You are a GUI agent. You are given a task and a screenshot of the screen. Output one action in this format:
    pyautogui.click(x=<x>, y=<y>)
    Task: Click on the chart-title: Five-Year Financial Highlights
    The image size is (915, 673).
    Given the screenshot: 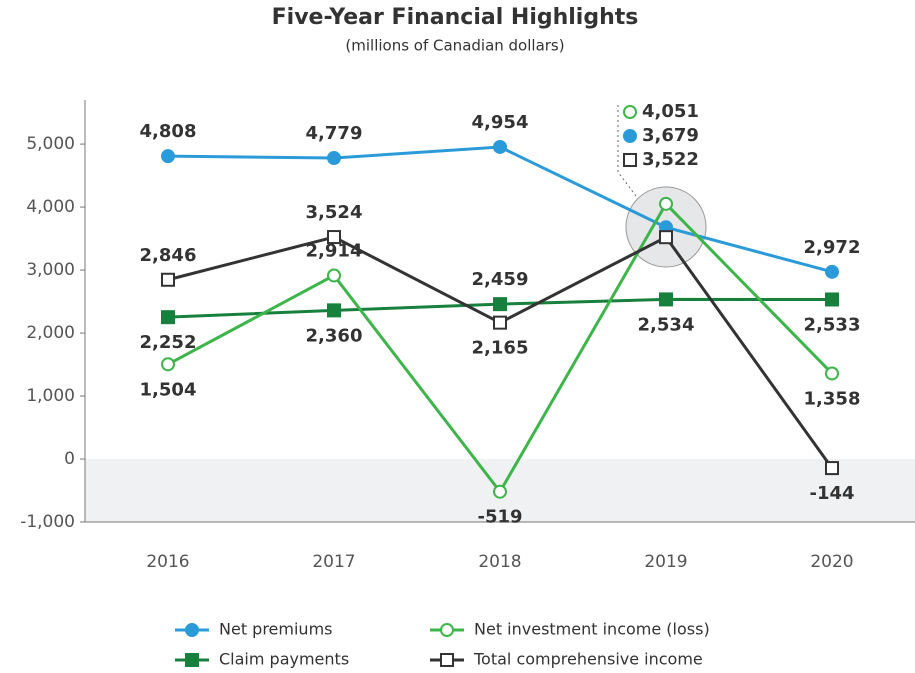 What is the action you would take?
    pyautogui.click(x=455, y=17)
    